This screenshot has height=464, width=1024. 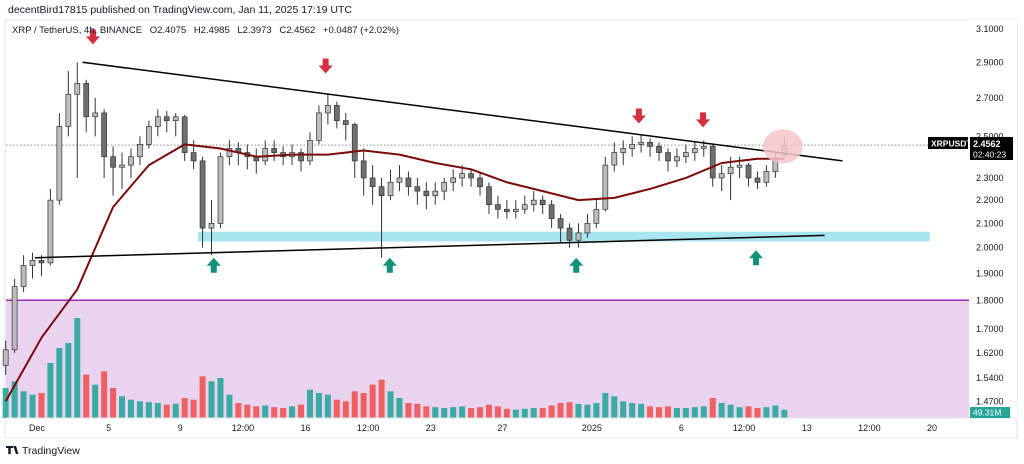 I want to click on x-tick-label: 2025, so click(x=592, y=428).